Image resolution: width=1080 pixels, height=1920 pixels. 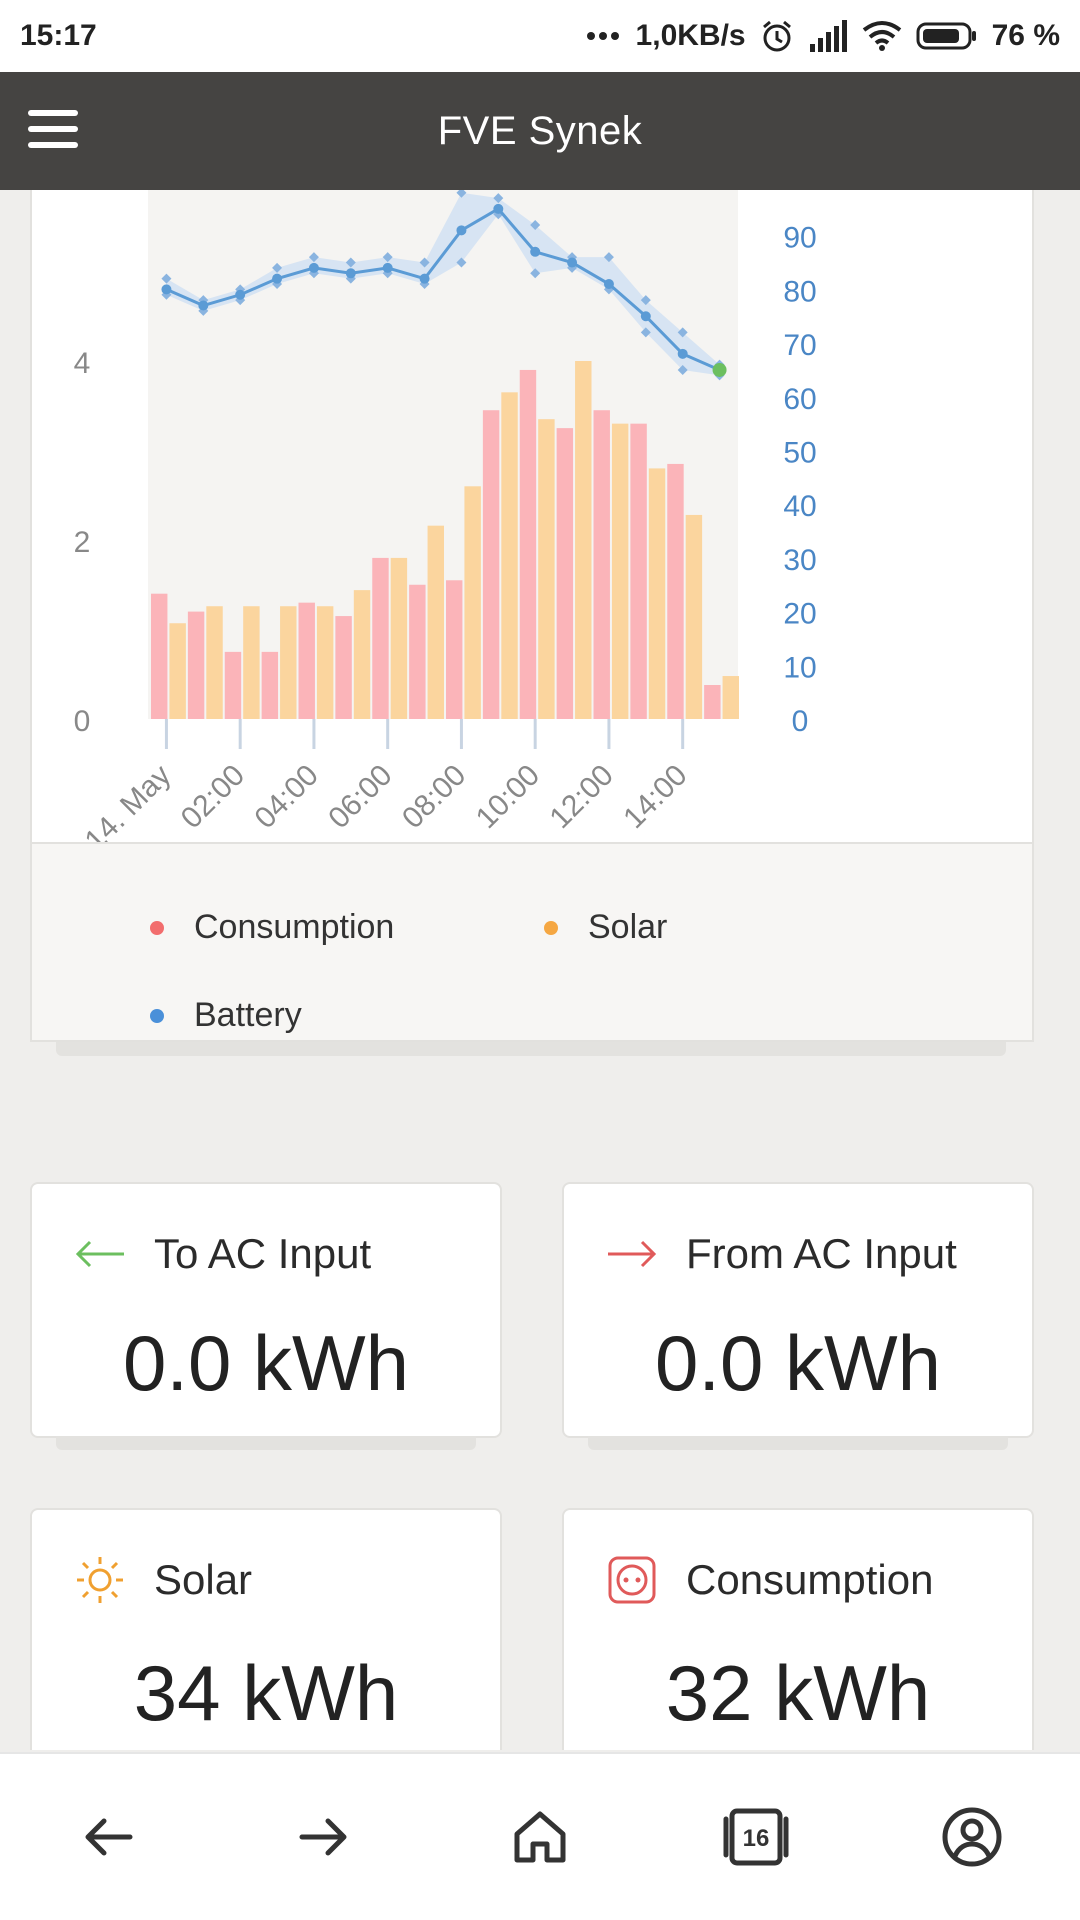 What do you see at coordinates (799, 614) in the screenshot?
I see `right-axis-tick-label: 20` at bounding box center [799, 614].